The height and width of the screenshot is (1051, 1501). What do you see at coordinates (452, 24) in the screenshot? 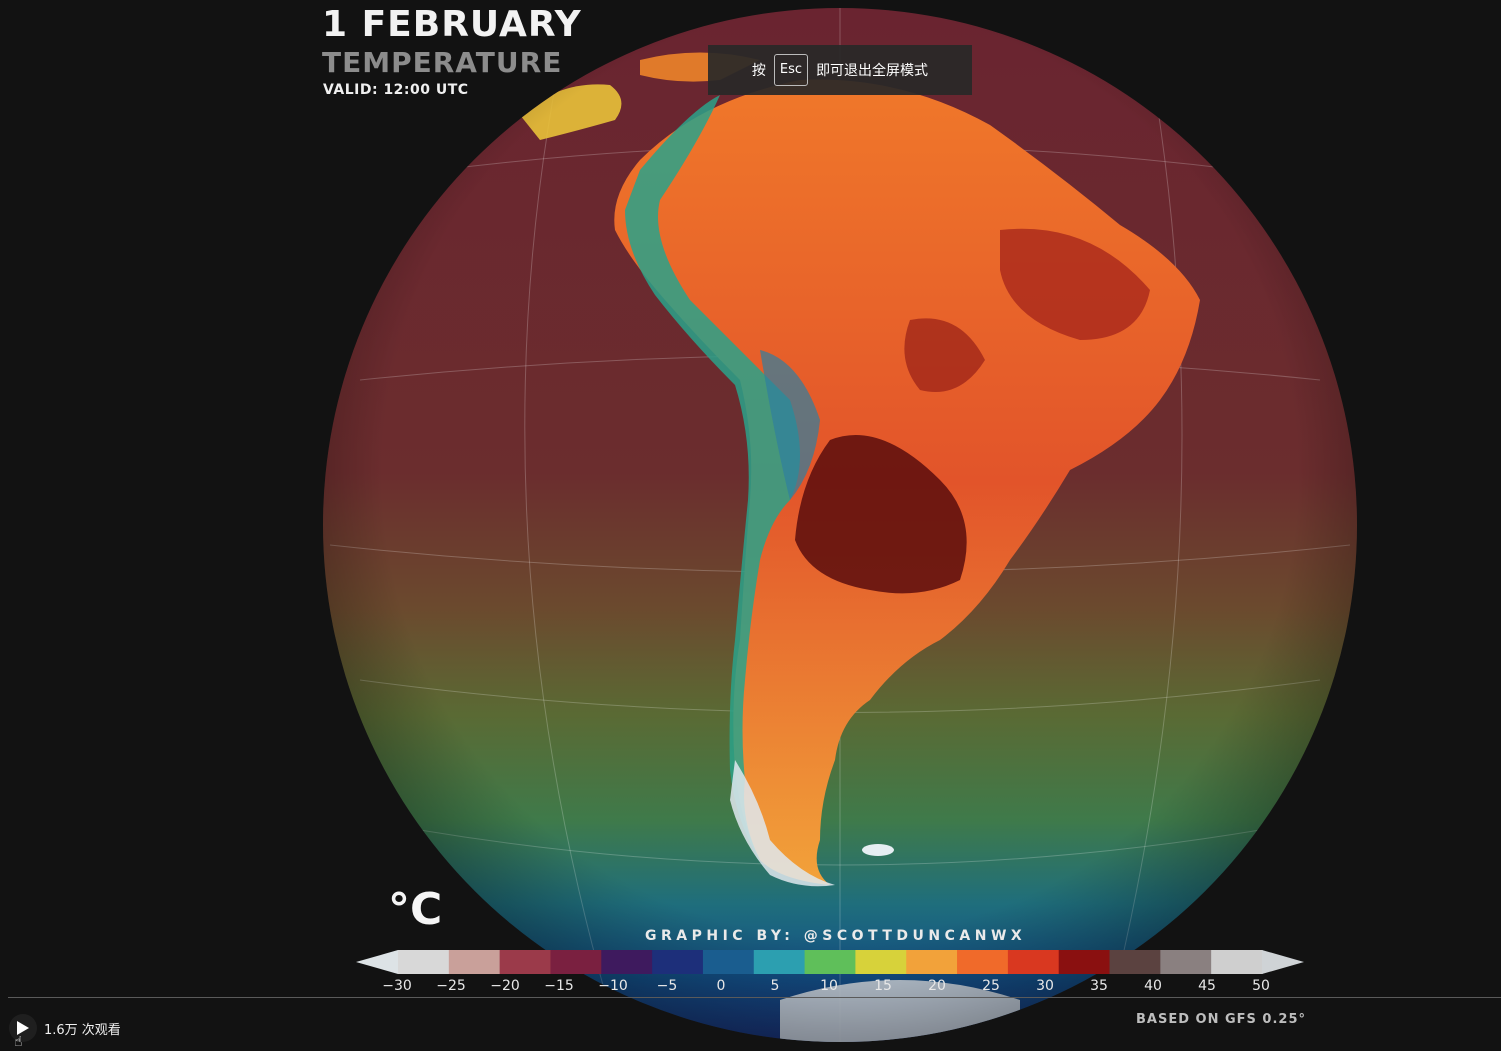
I see `date-title: 1 FEBRUARY` at bounding box center [452, 24].